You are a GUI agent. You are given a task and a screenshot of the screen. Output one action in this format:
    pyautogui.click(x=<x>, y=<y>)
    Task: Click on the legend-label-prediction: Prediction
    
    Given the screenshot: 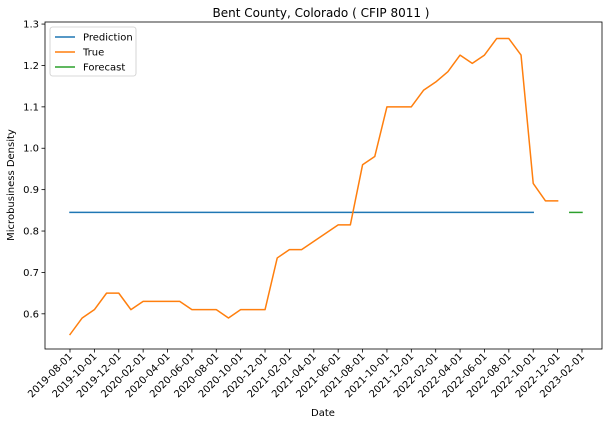 What is the action you would take?
    pyautogui.click(x=108, y=38)
    